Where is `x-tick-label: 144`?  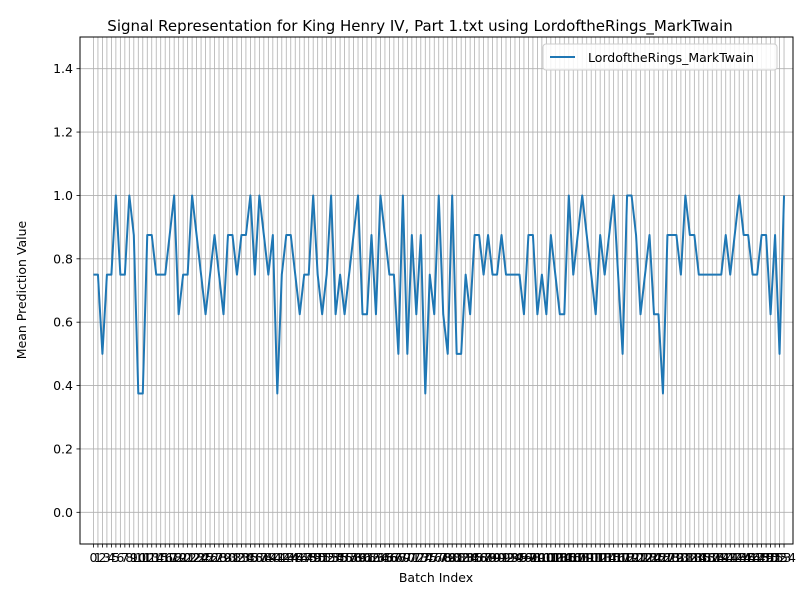
x-tick-label: 144 is located at coordinates (739, 557).